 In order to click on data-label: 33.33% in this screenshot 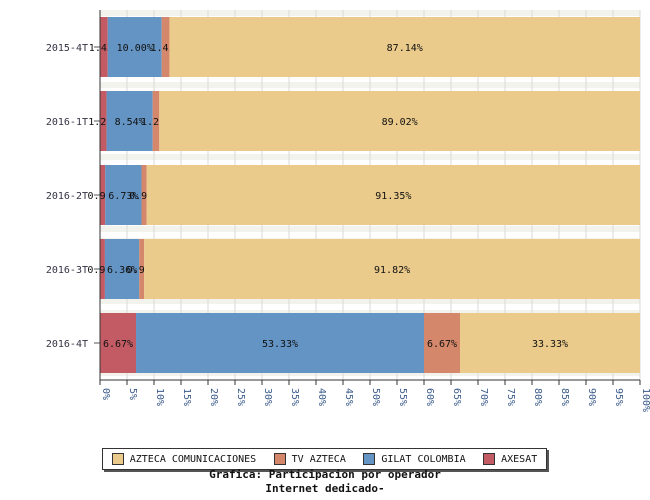, I will do `click(550, 344)`.